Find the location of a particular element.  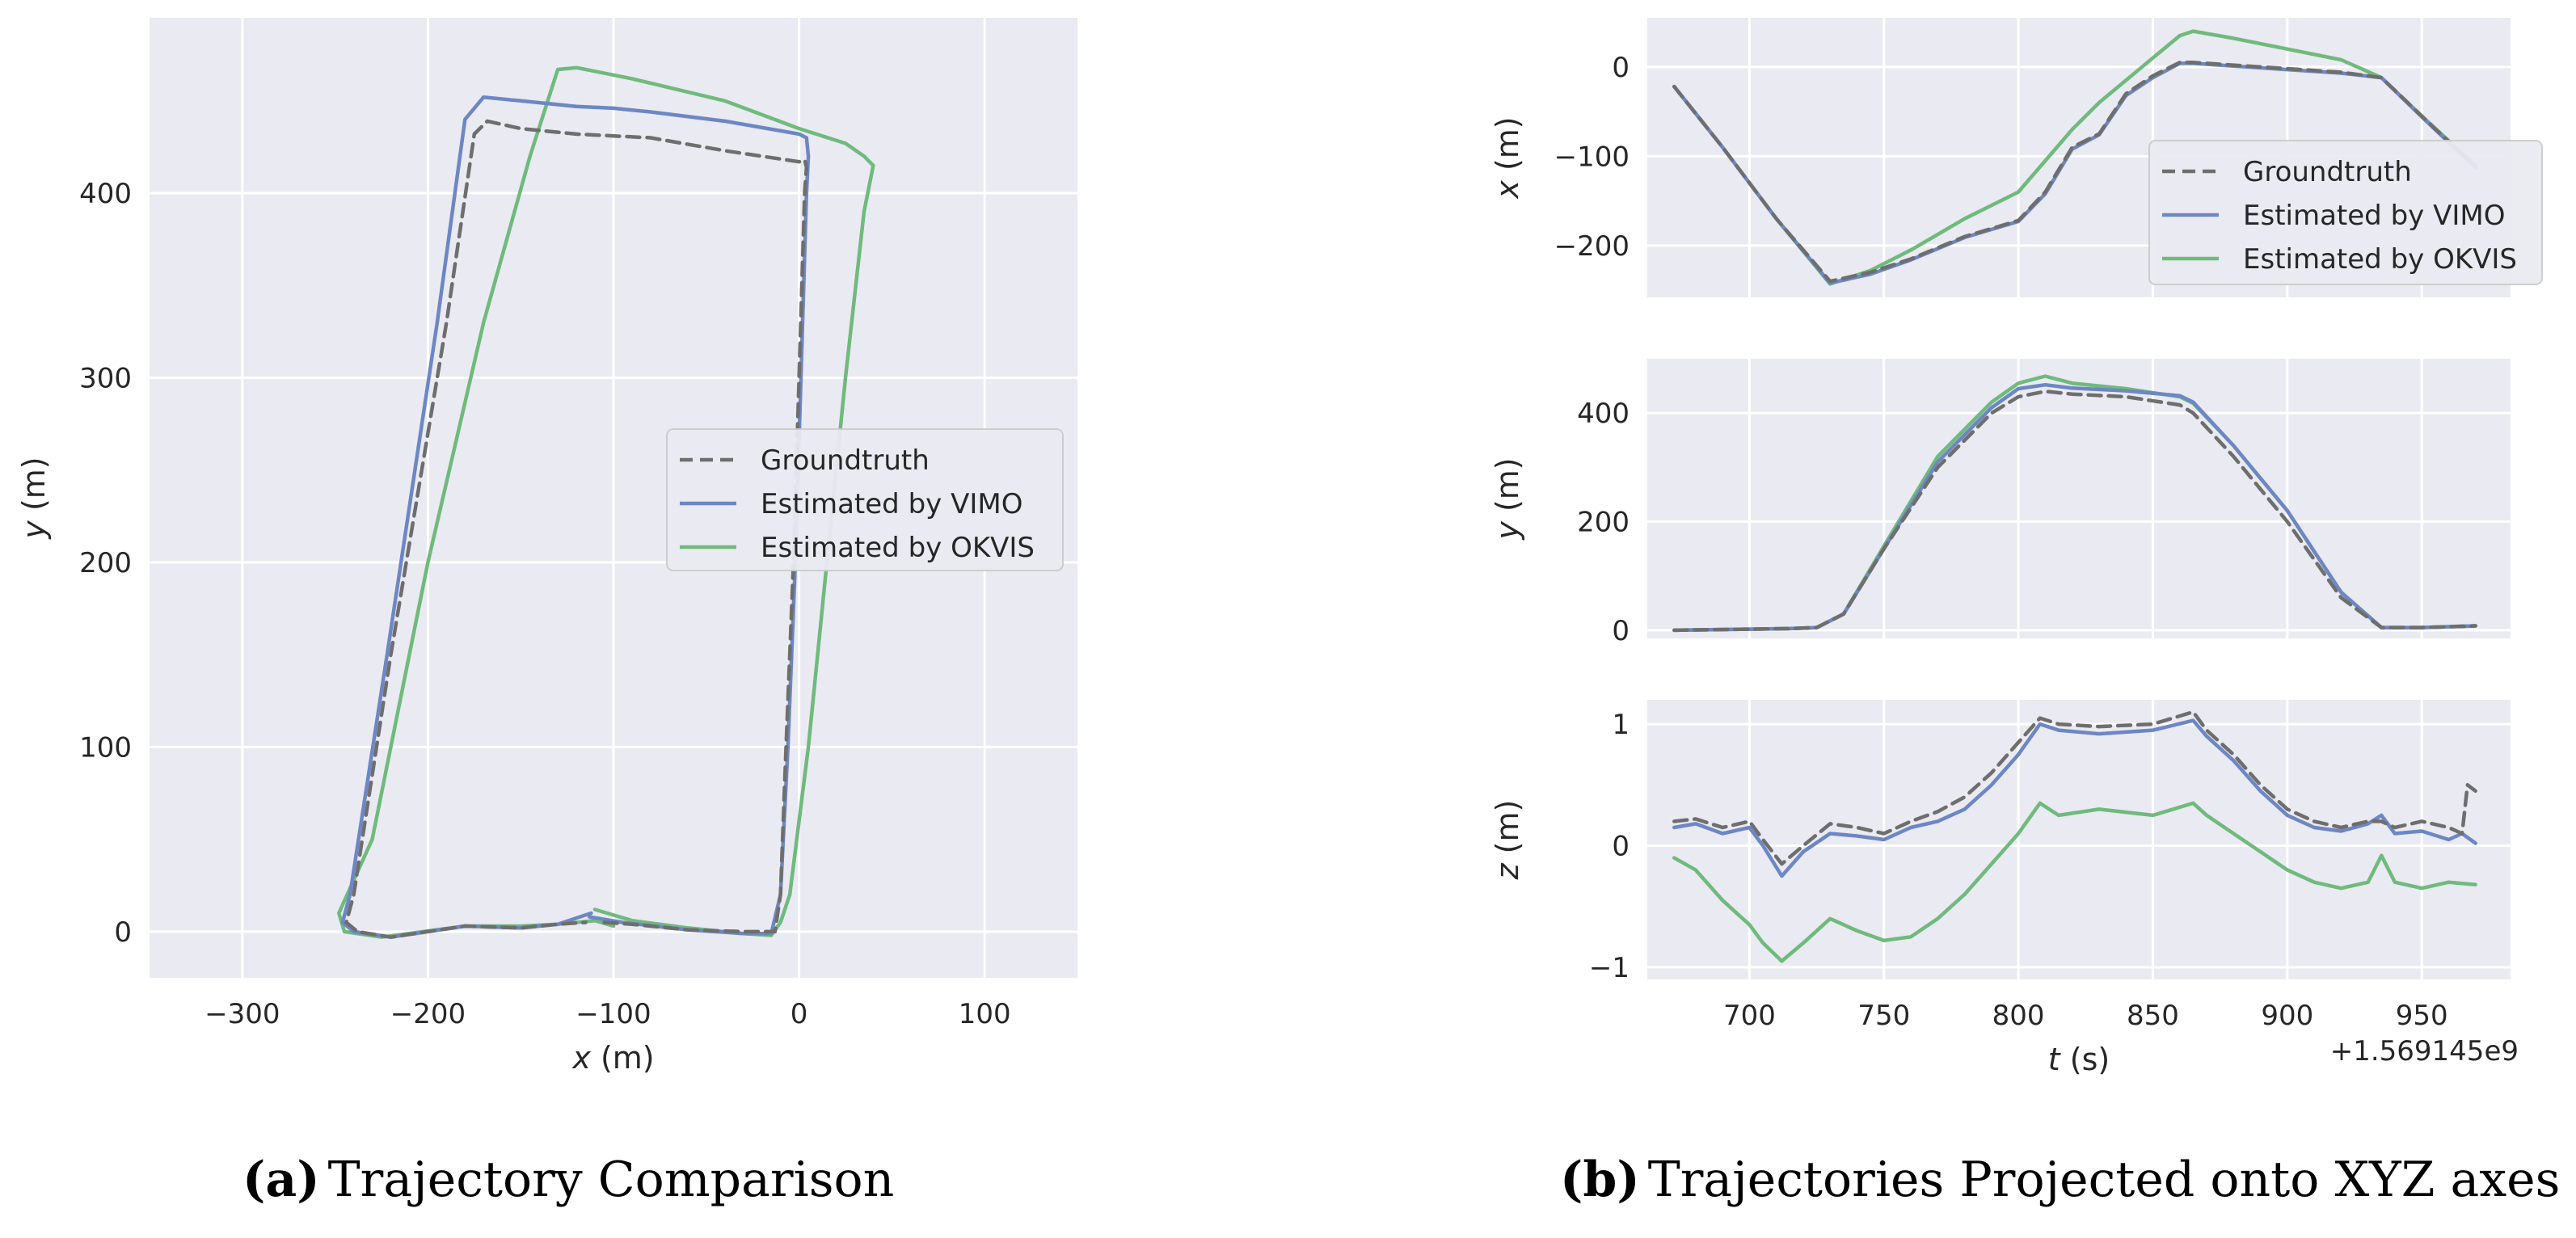

b-x-legend-label-estimated-by-okvis: Estimated by OKVIS is located at coordinates (2380, 259).